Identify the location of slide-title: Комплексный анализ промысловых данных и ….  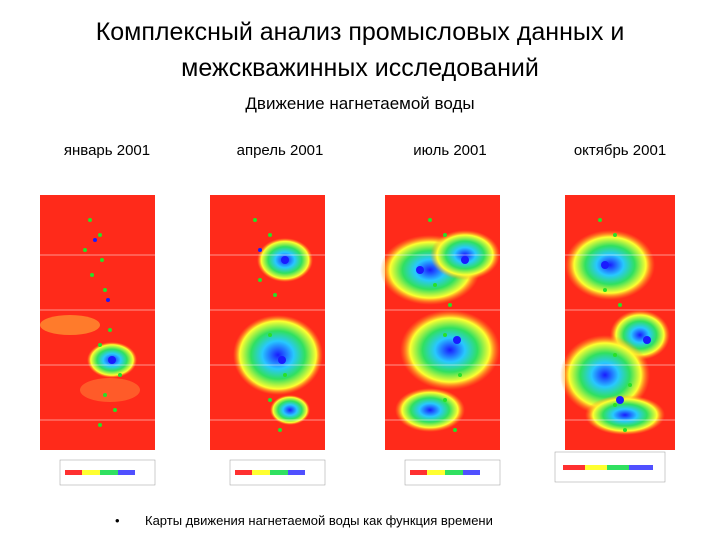
(360, 50).